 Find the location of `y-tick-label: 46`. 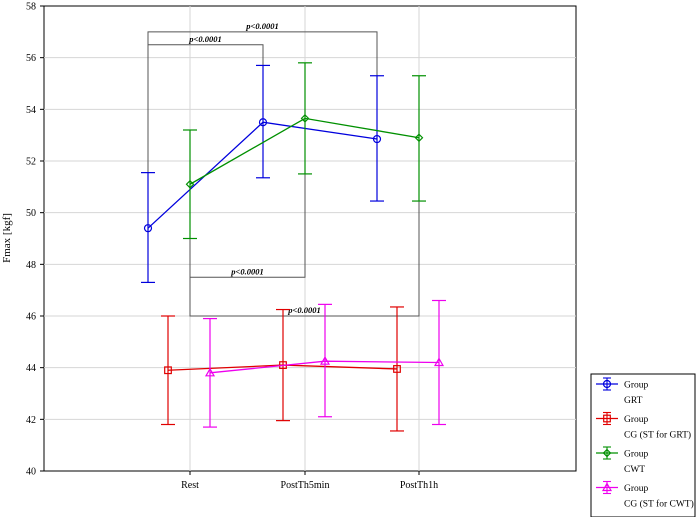

y-tick-label: 46 is located at coordinates (31, 317).